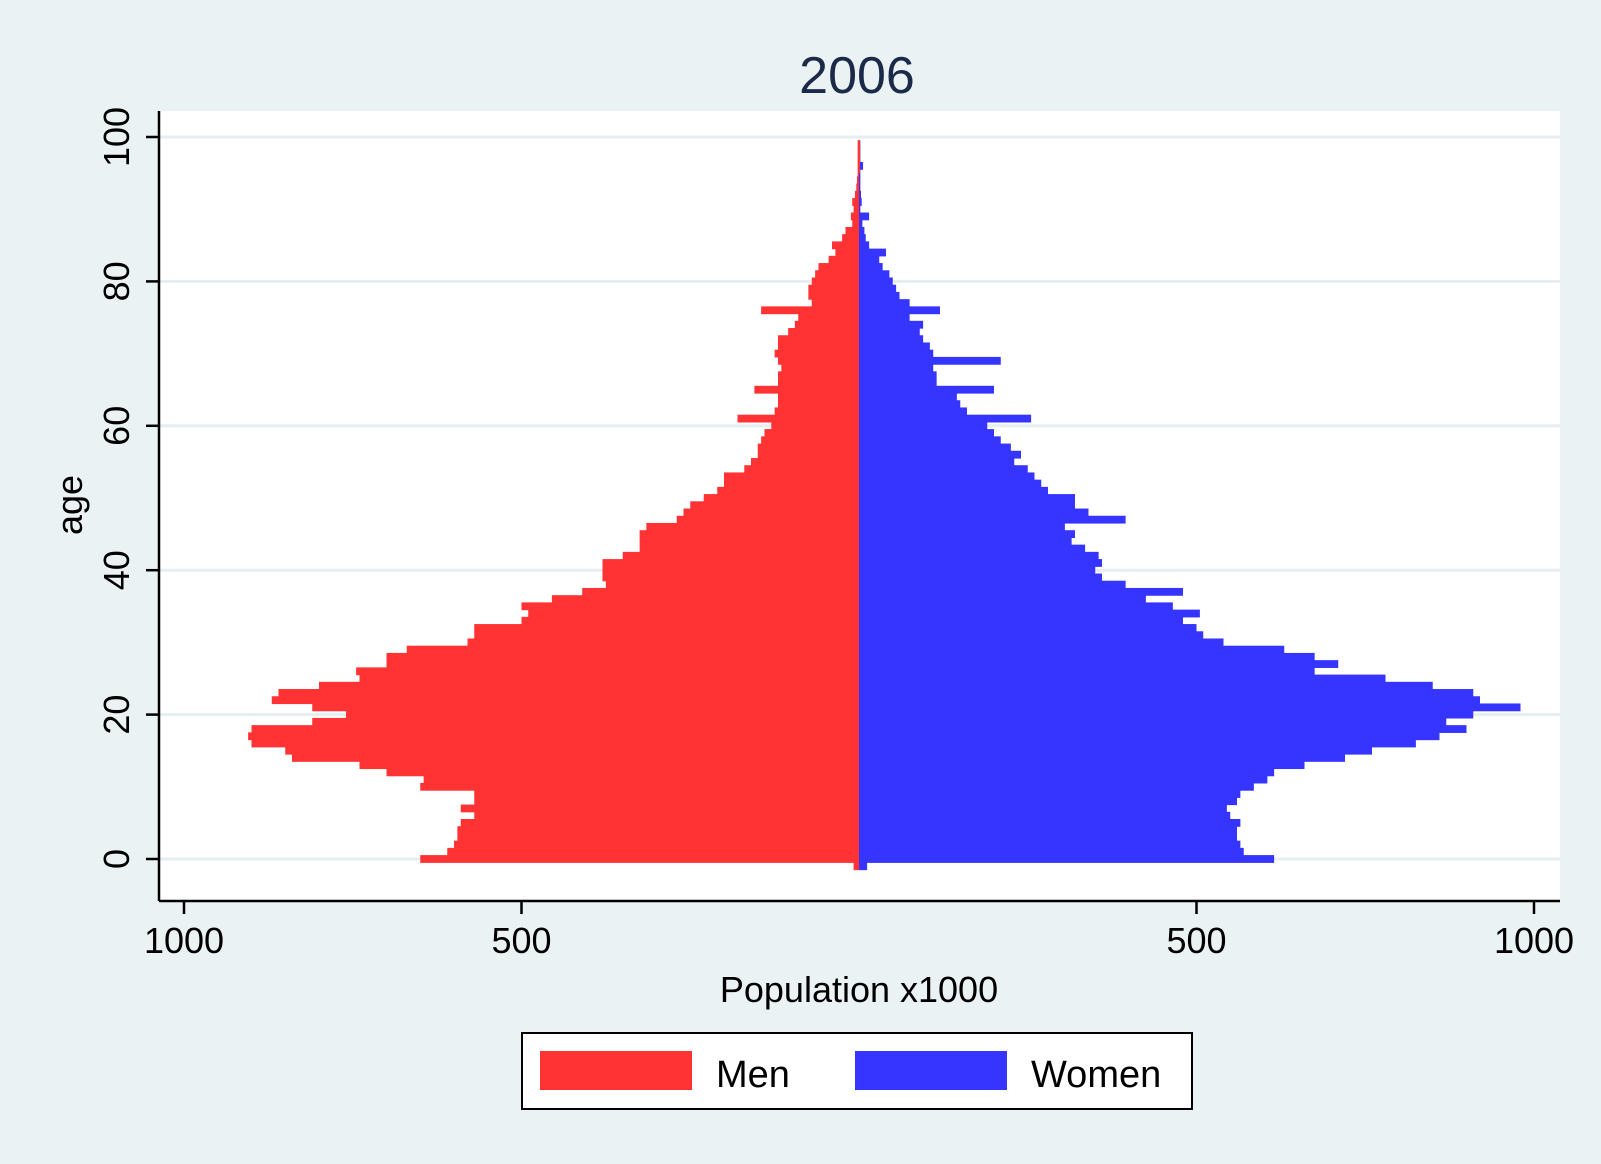 This screenshot has width=1601, height=1164. I want to click on legend-swatch-men, so click(616, 1070).